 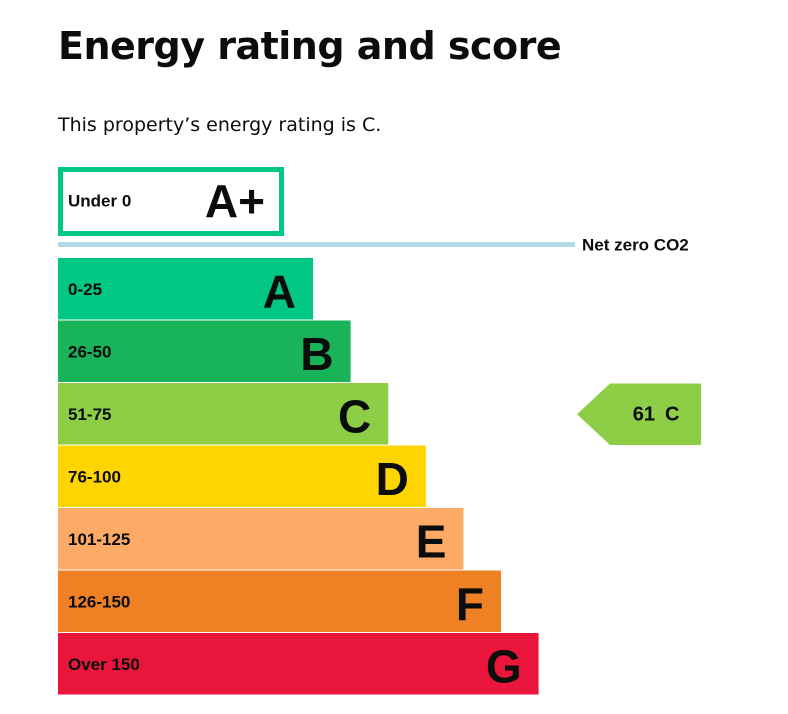 I want to click on band-bar-e, so click(x=261, y=539).